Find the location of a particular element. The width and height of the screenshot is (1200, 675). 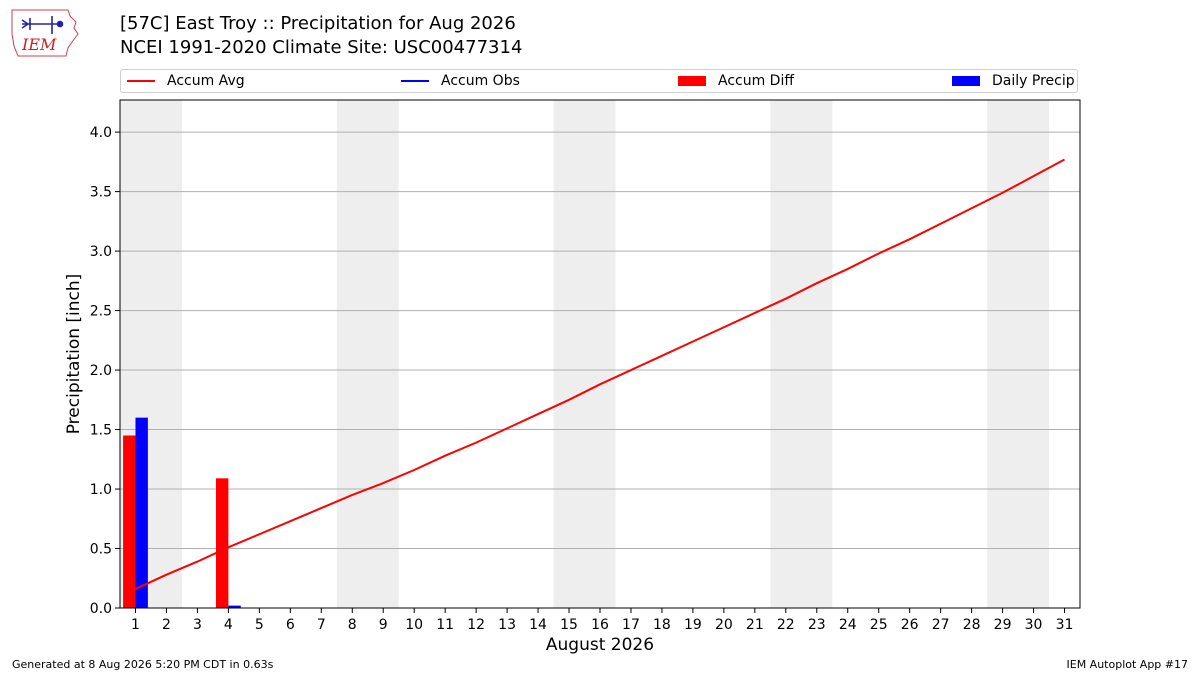

x-tick-label-5: 5 is located at coordinates (259, 625).